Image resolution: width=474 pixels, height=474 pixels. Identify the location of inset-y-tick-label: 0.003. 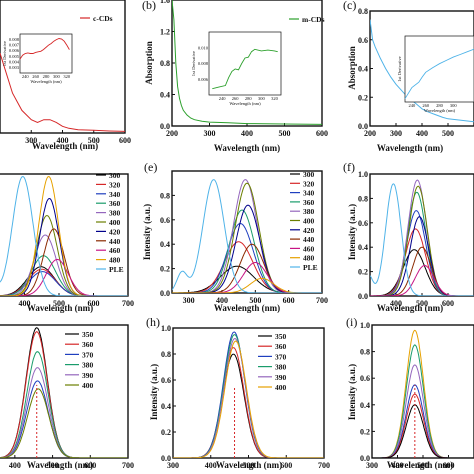
(14, 67).